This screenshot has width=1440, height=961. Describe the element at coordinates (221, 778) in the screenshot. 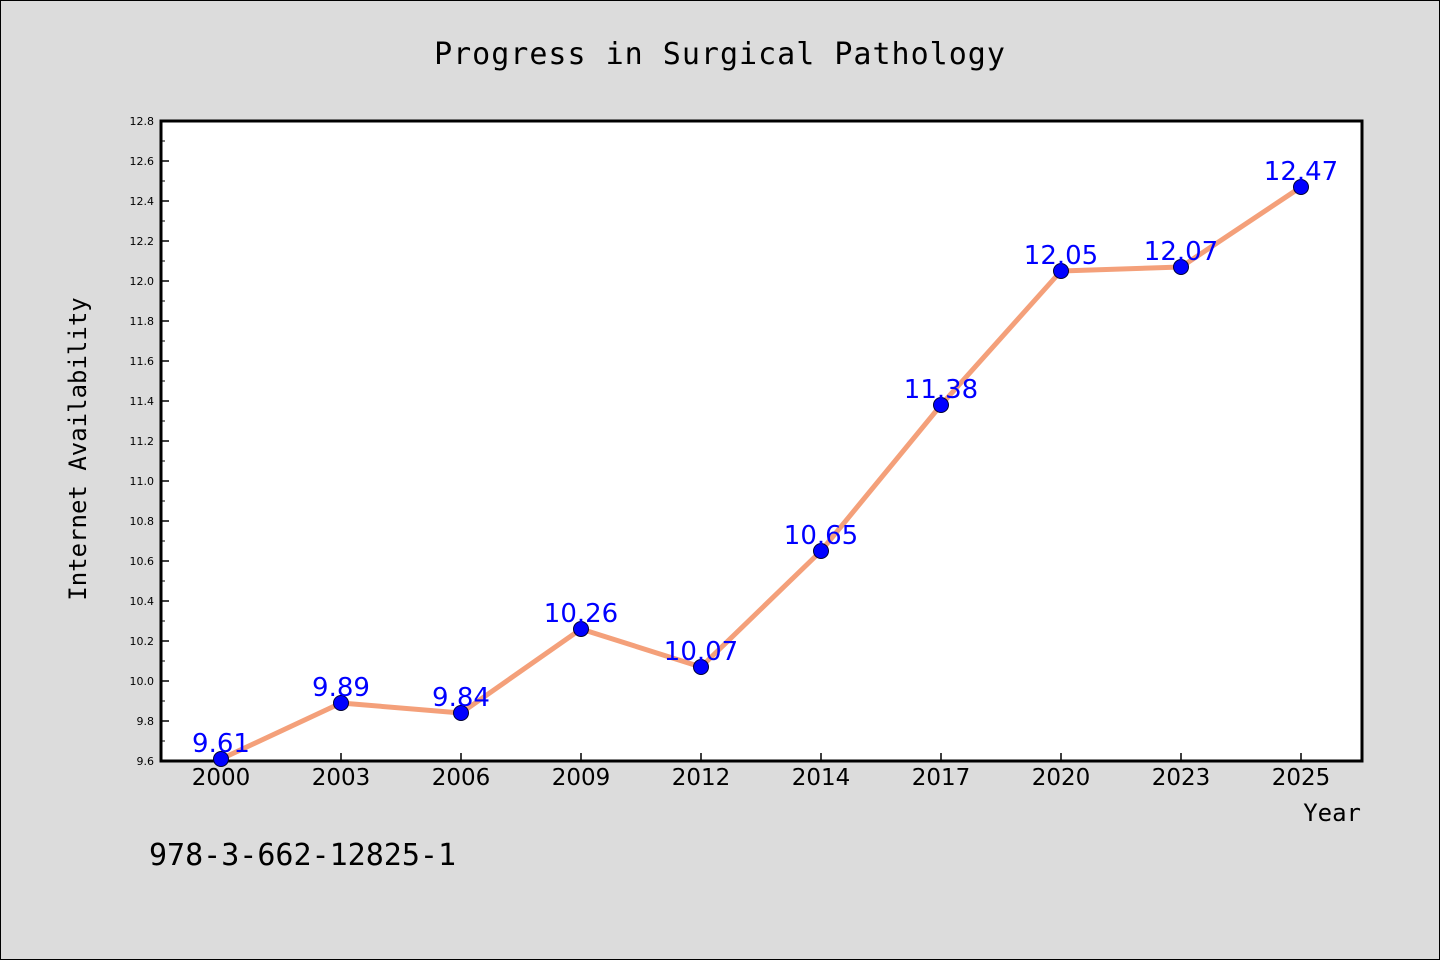

I see `x-tick-label: 2000` at that location.